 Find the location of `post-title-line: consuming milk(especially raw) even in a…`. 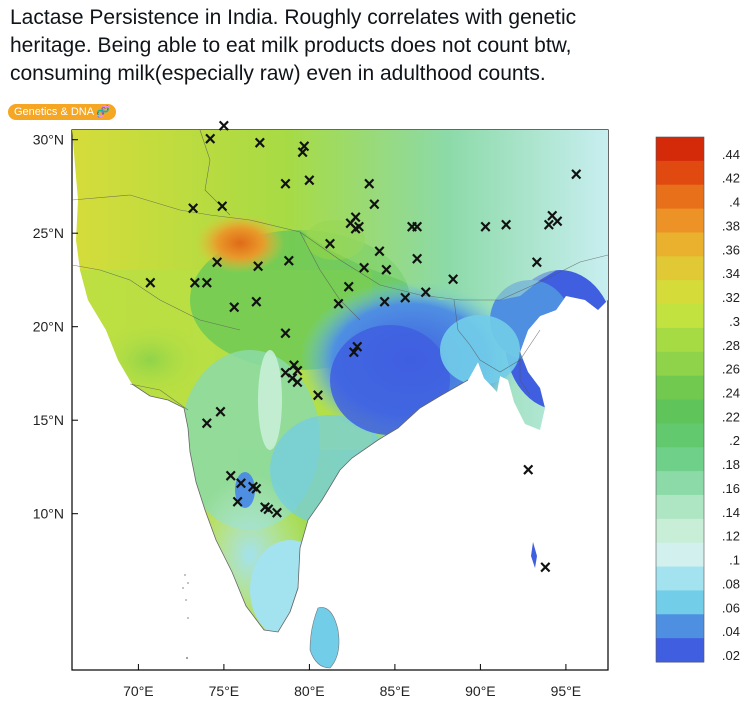

post-title-line: consuming milk(especially raw) even in a… is located at coordinates (278, 73).